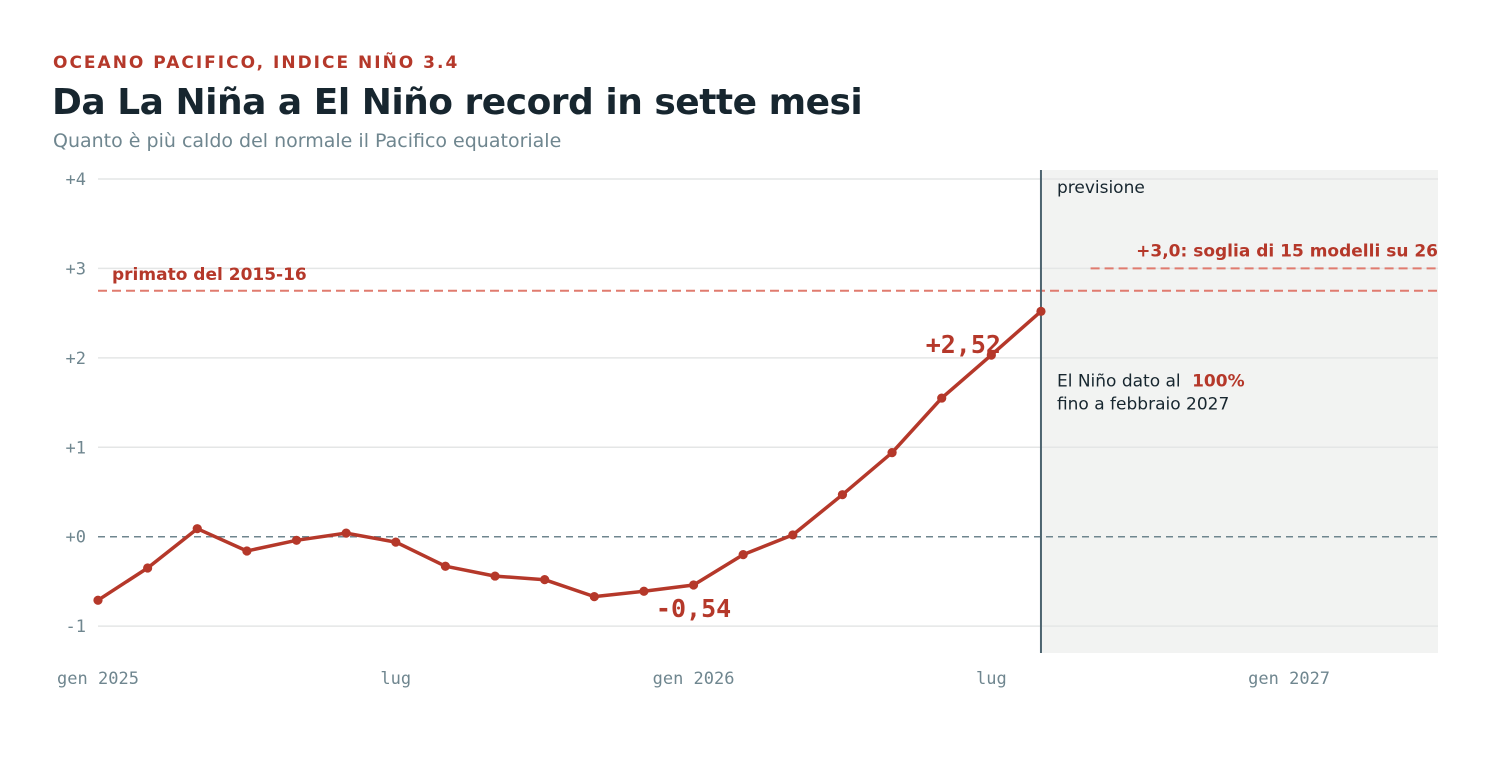 This screenshot has width=1500, height=780. Describe the element at coordinates (76, 180) in the screenshot. I see `y-tick-label: +4` at that location.